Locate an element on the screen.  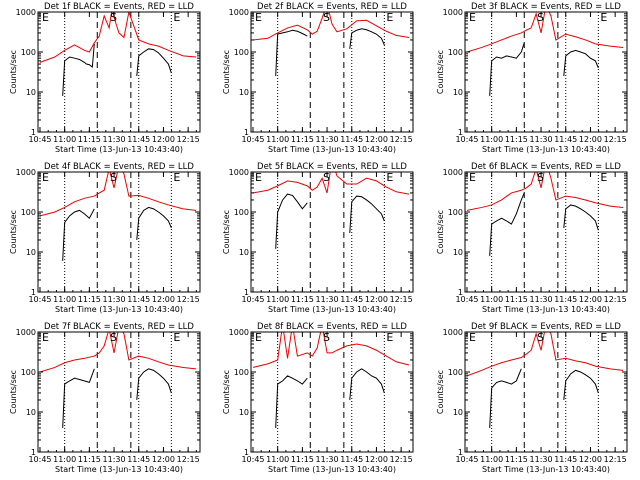
chart-title: Det 5f BLACK = Events, RED = LLD is located at coordinates (332, 167).